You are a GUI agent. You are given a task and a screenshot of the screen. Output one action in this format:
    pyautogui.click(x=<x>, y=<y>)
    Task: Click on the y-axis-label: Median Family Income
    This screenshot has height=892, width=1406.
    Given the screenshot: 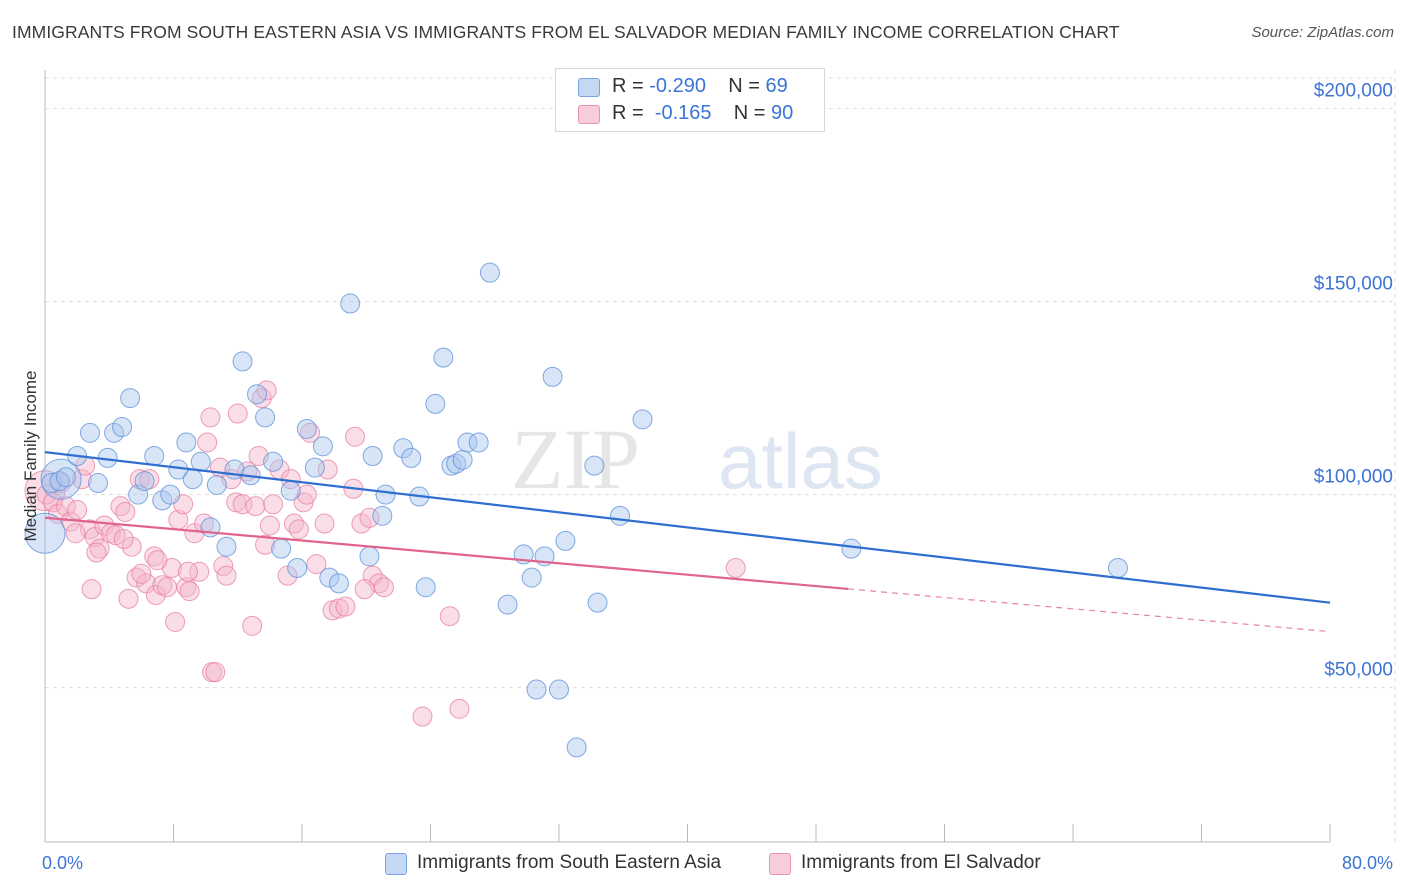 What is the action you would take?
    pyautogui.click(x=30, y=456)
    